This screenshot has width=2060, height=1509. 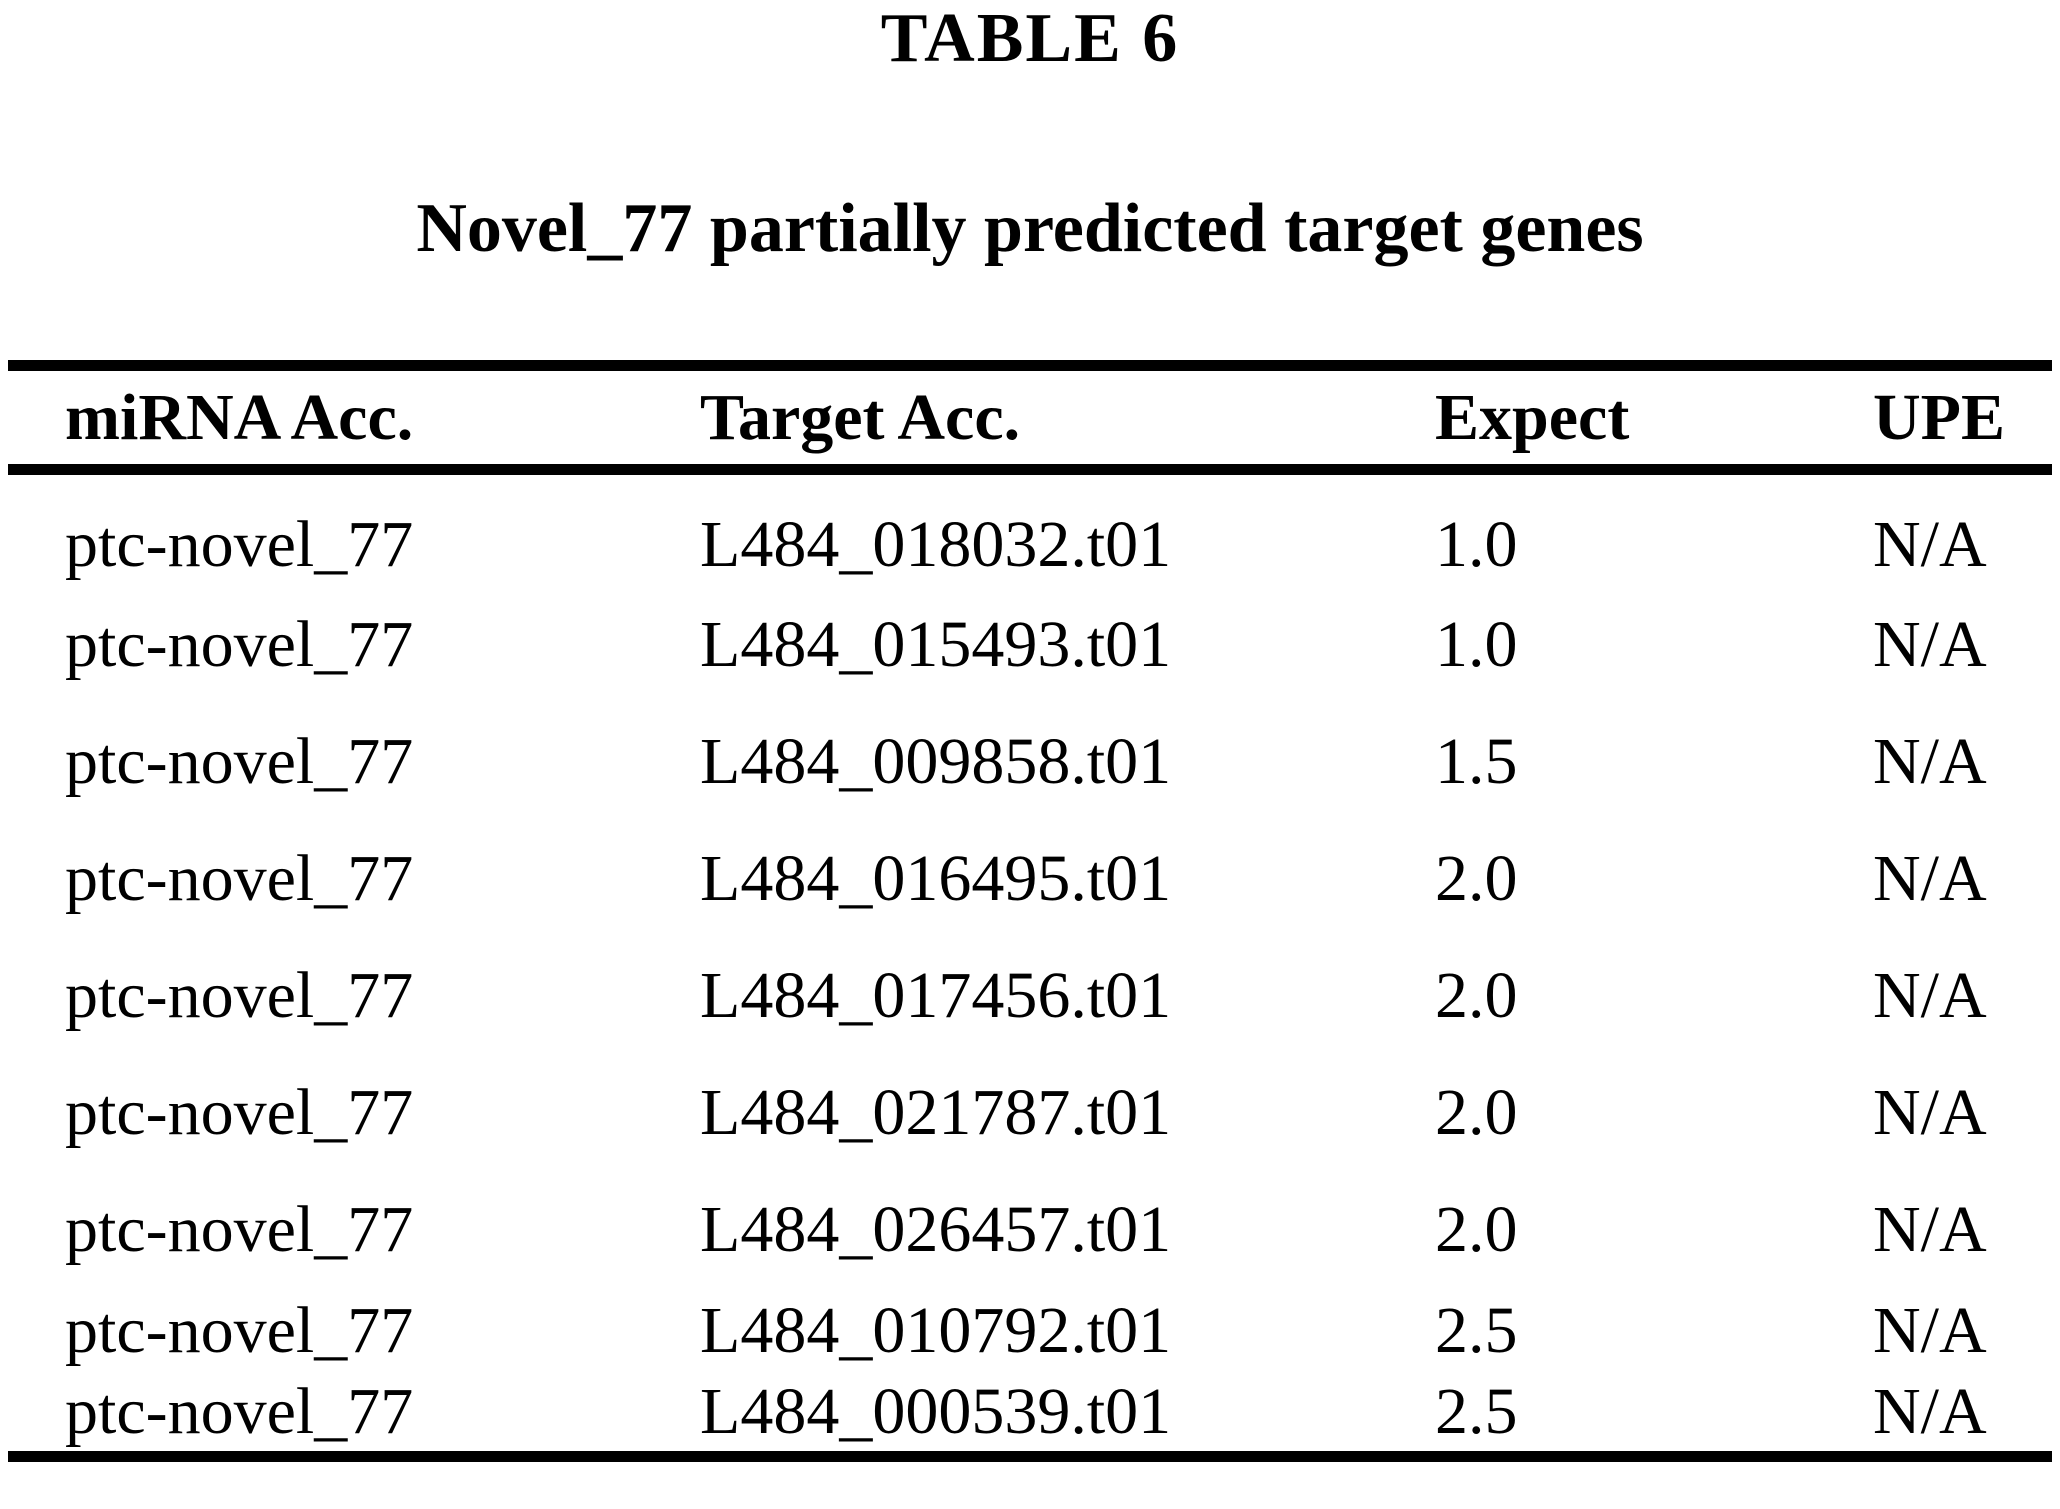 What do you see at coordinates (1067, 420) in the screenshot?
I see `column-header-target-acc: Target Acc.` at bounding box center [1067, 420].